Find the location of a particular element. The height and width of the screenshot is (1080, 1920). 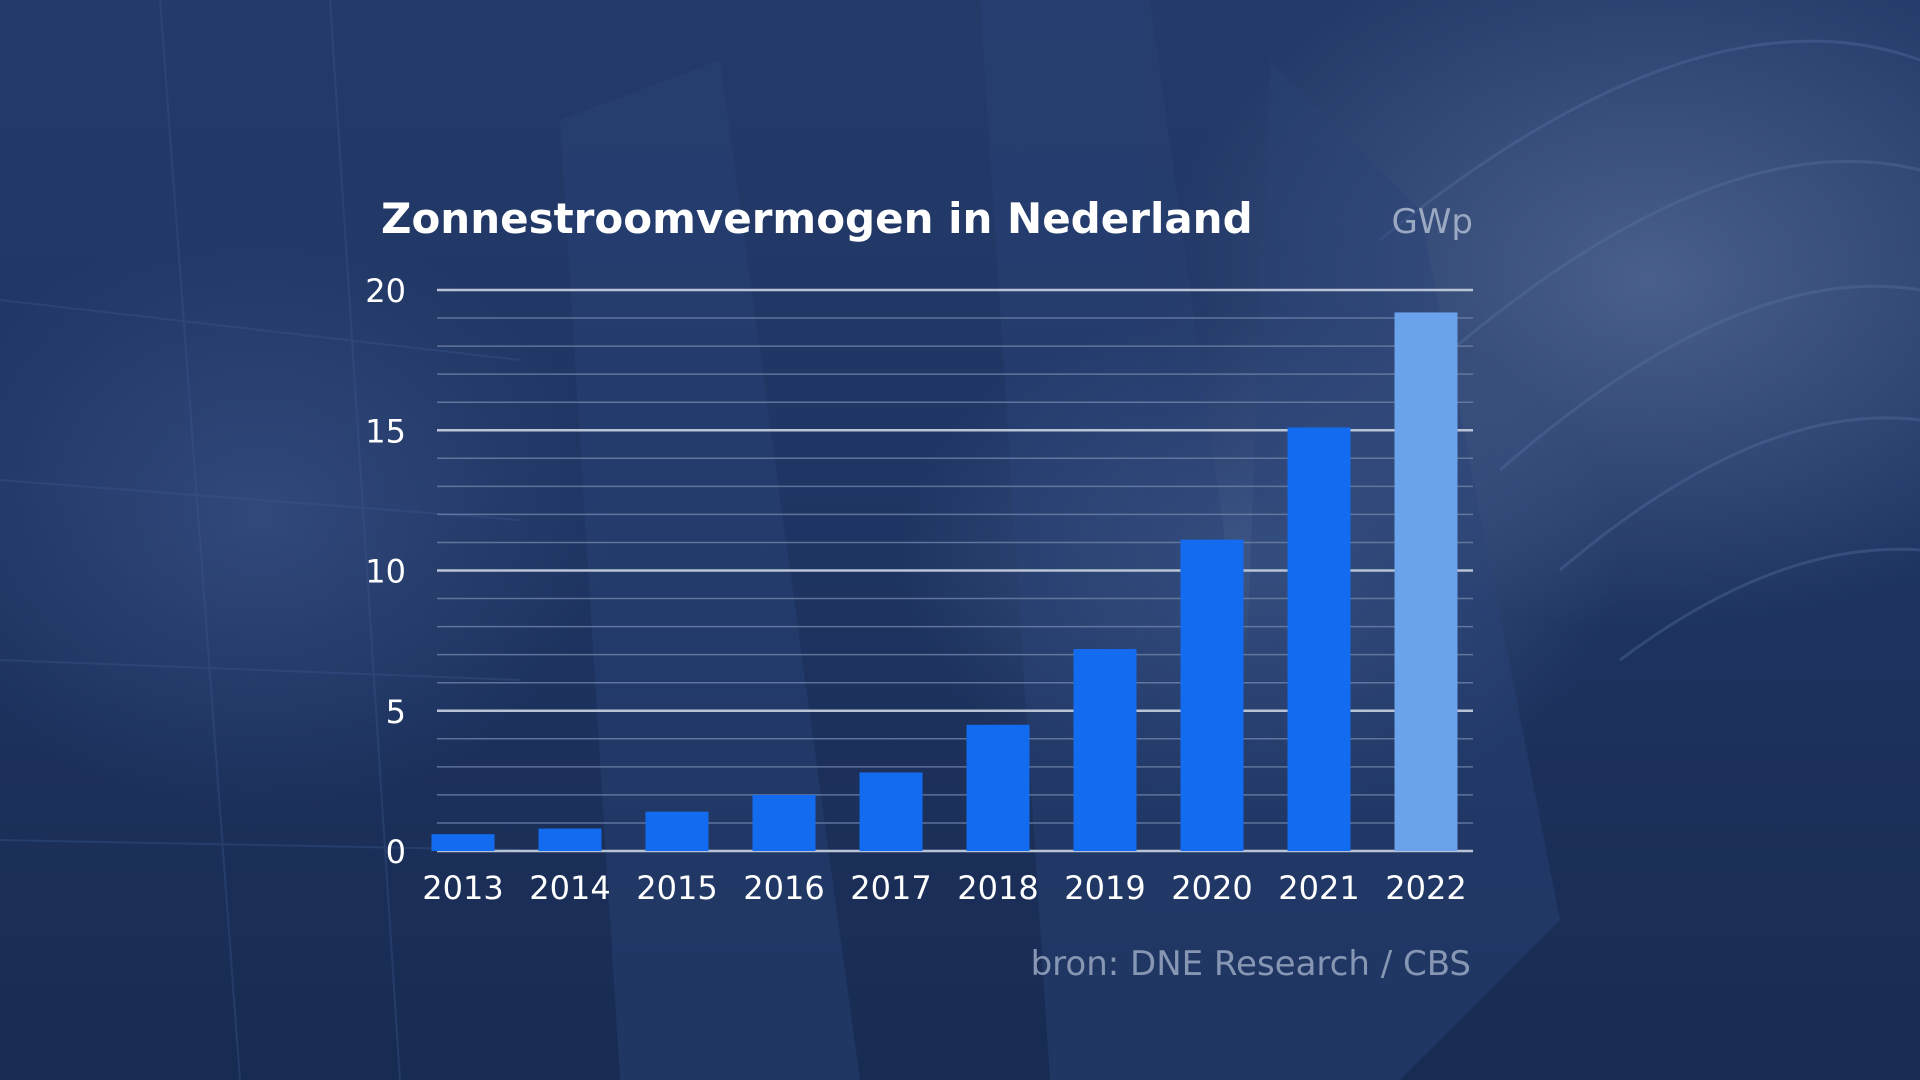

bar-2017 is located at coordinates (891, 811).